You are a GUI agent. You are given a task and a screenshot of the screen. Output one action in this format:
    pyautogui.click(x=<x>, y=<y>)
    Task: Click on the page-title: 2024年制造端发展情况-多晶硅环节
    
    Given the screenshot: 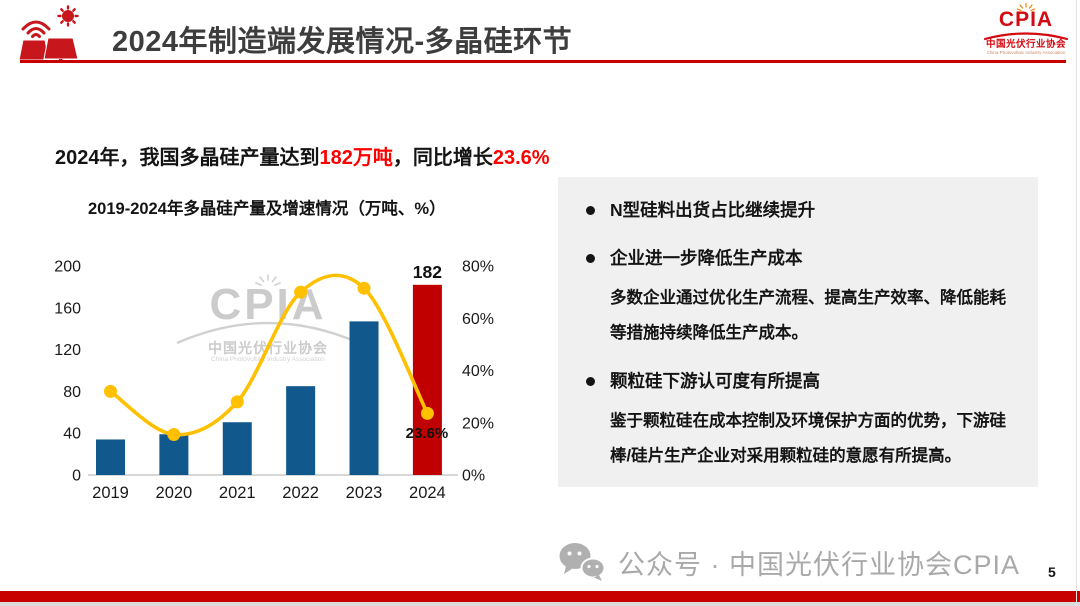 What is the action you would take?
    pyautogui.click(x=342, y=42)
    